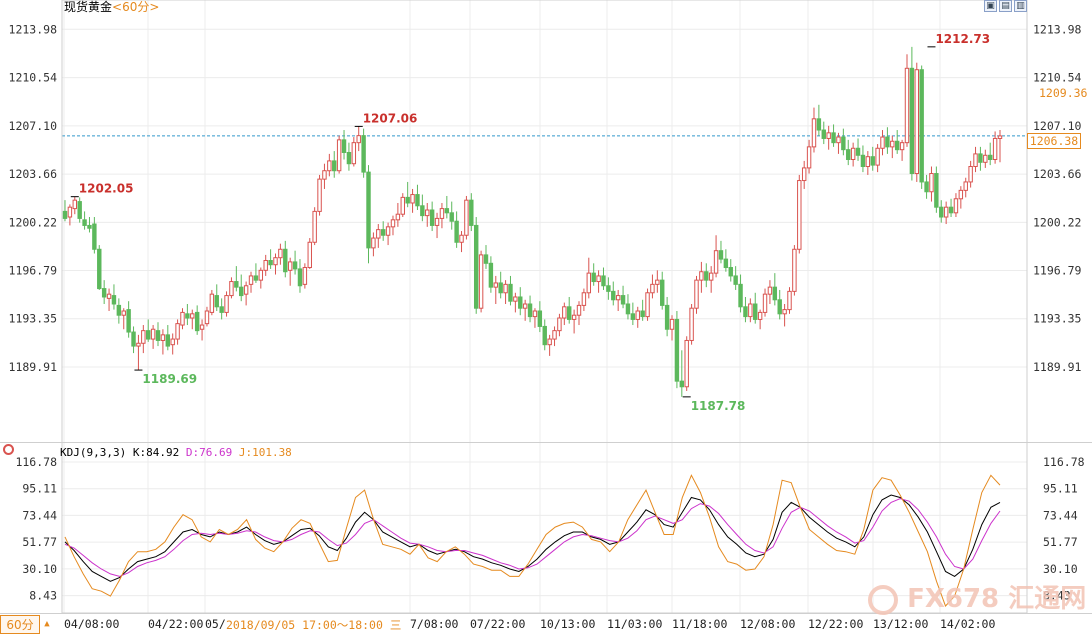 The width and height of the screenshot is (1092, 635). I want to click on kdj-legend: KDJ(9,3,3) K:84.92 D:76.69 J:101.38, so click(176, 452).